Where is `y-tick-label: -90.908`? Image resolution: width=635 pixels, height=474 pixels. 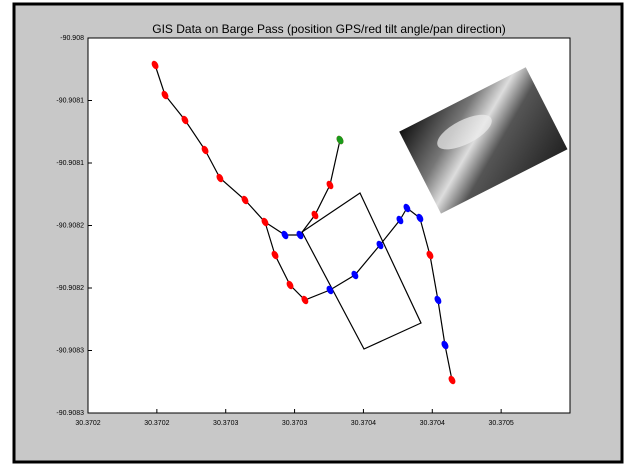 y-tick-label: -90.908 is located at coordinates (72, 38).